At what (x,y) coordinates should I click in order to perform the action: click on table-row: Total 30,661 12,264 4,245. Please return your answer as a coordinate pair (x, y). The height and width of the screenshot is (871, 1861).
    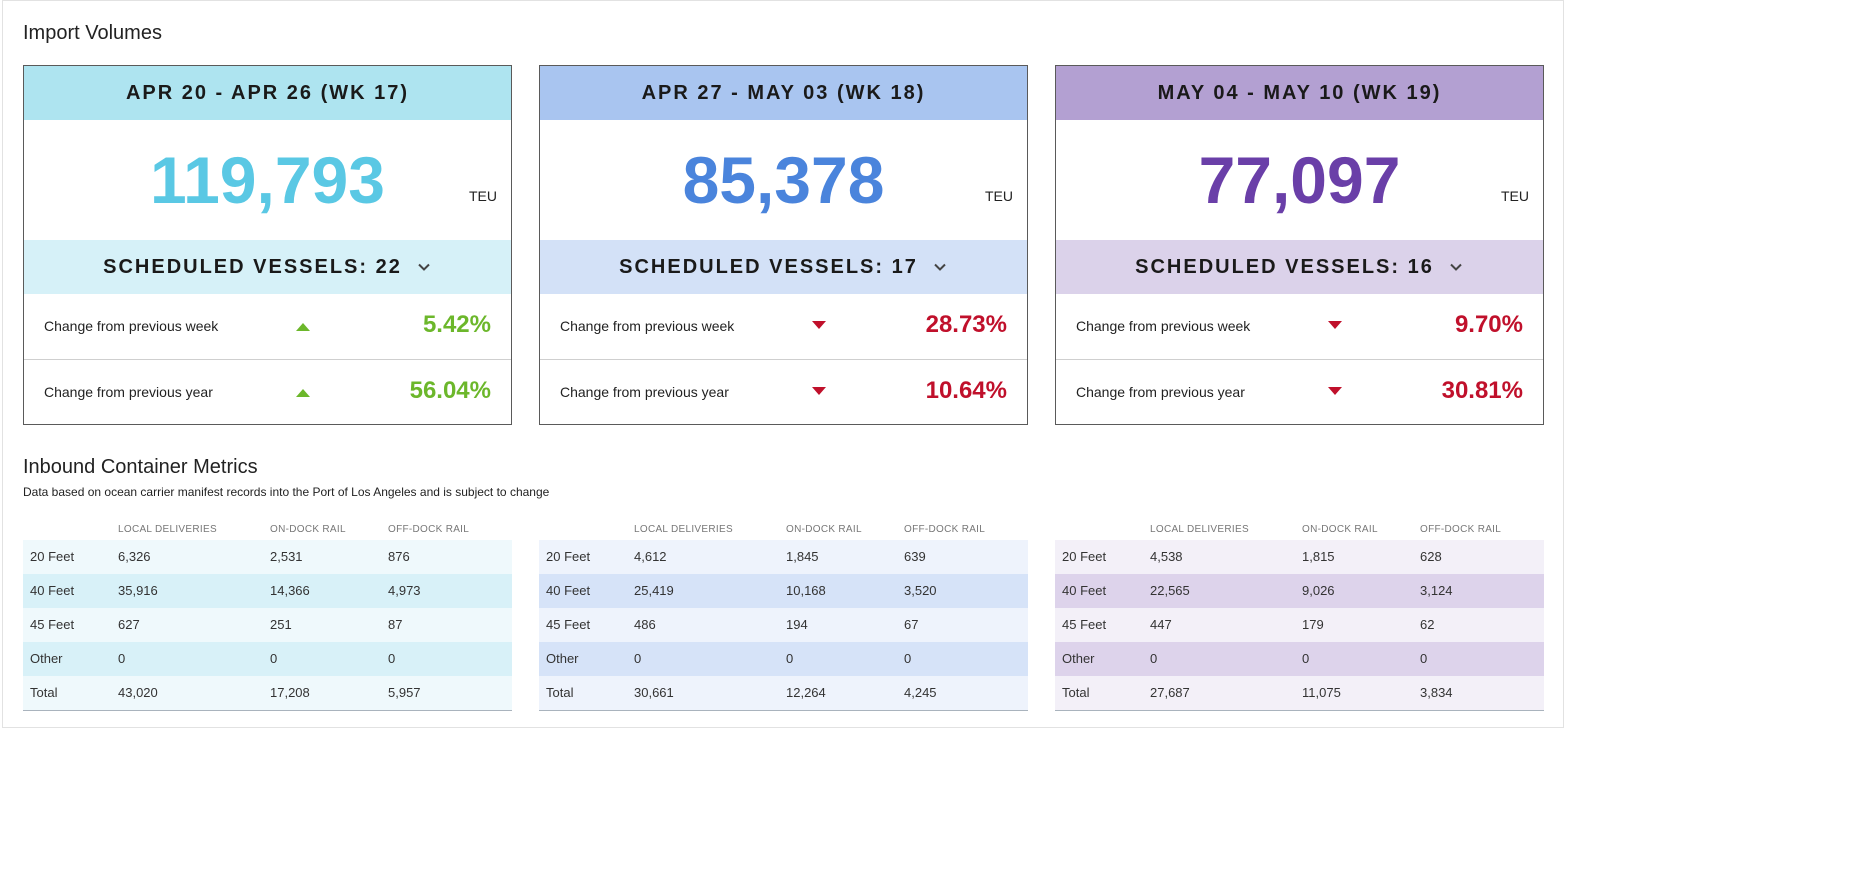
    Looking at the image, I should click on (783, 693).